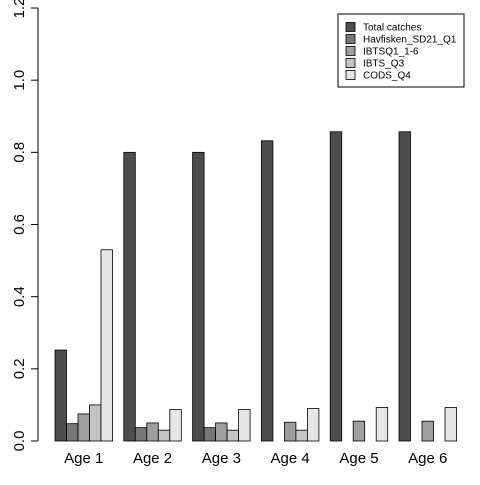 The width and height of the screenshot is (480, 485). Describe the element at coordinates (19, 368) in the screenshot. I see `y-tick-label: 0.2` at that location.